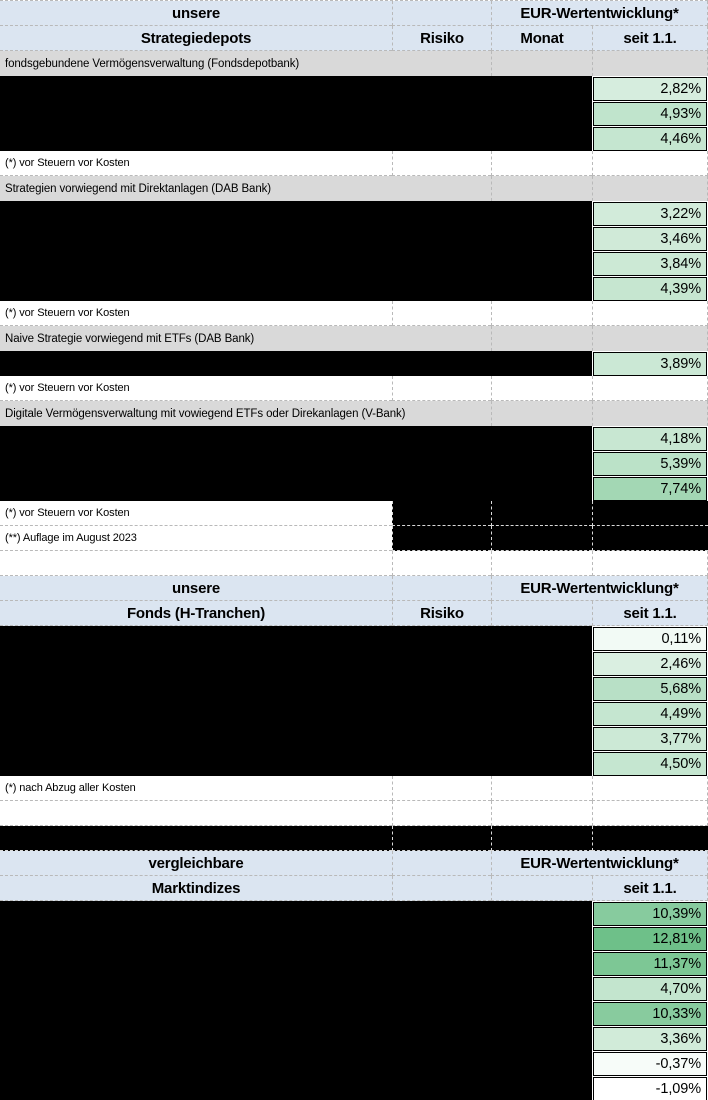 The width and height of the screenshot is (708, 1100). Describe the element at coordinates (196, 538) in the screenshot. I see `footnote-text: (**) Auflage im August 2023` at that location.